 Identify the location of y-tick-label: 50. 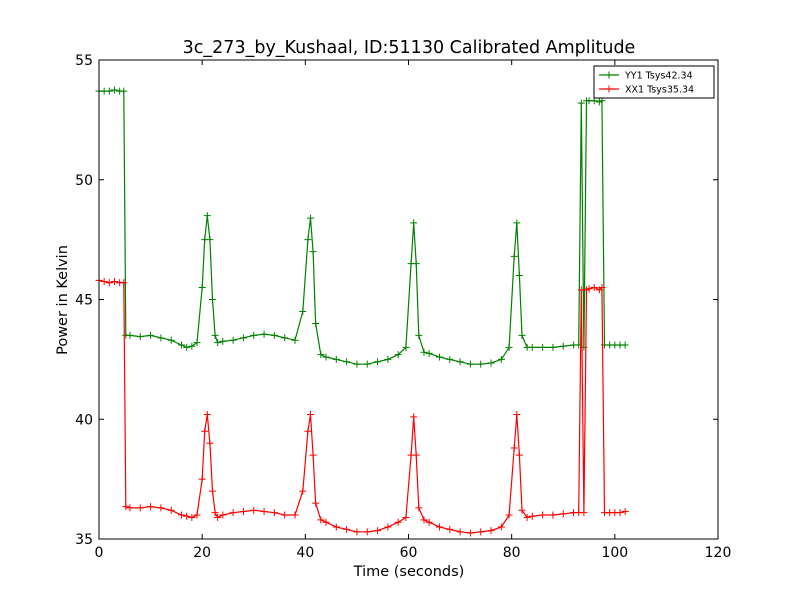
(84, 181).